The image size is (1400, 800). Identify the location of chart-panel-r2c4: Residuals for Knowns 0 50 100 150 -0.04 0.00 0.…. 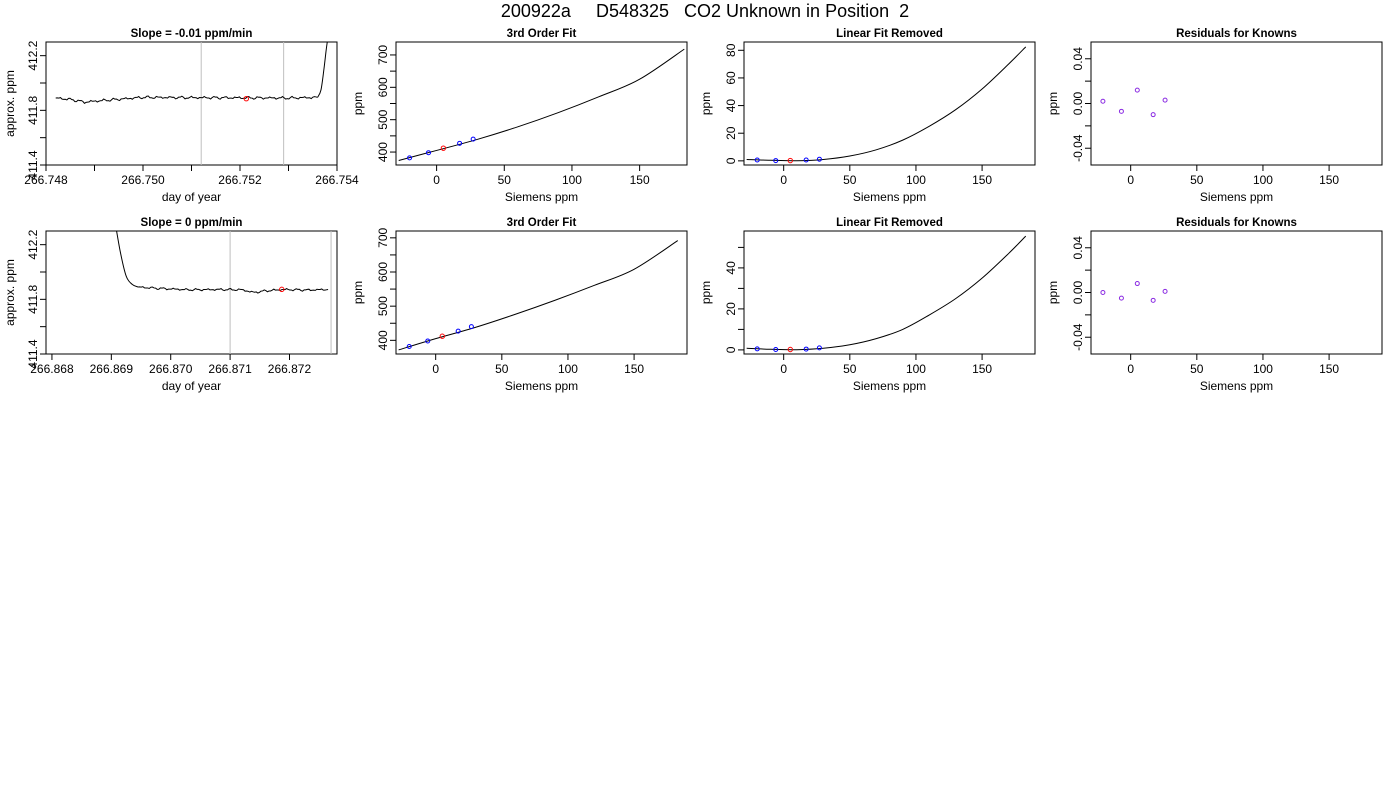
(1214, 305).